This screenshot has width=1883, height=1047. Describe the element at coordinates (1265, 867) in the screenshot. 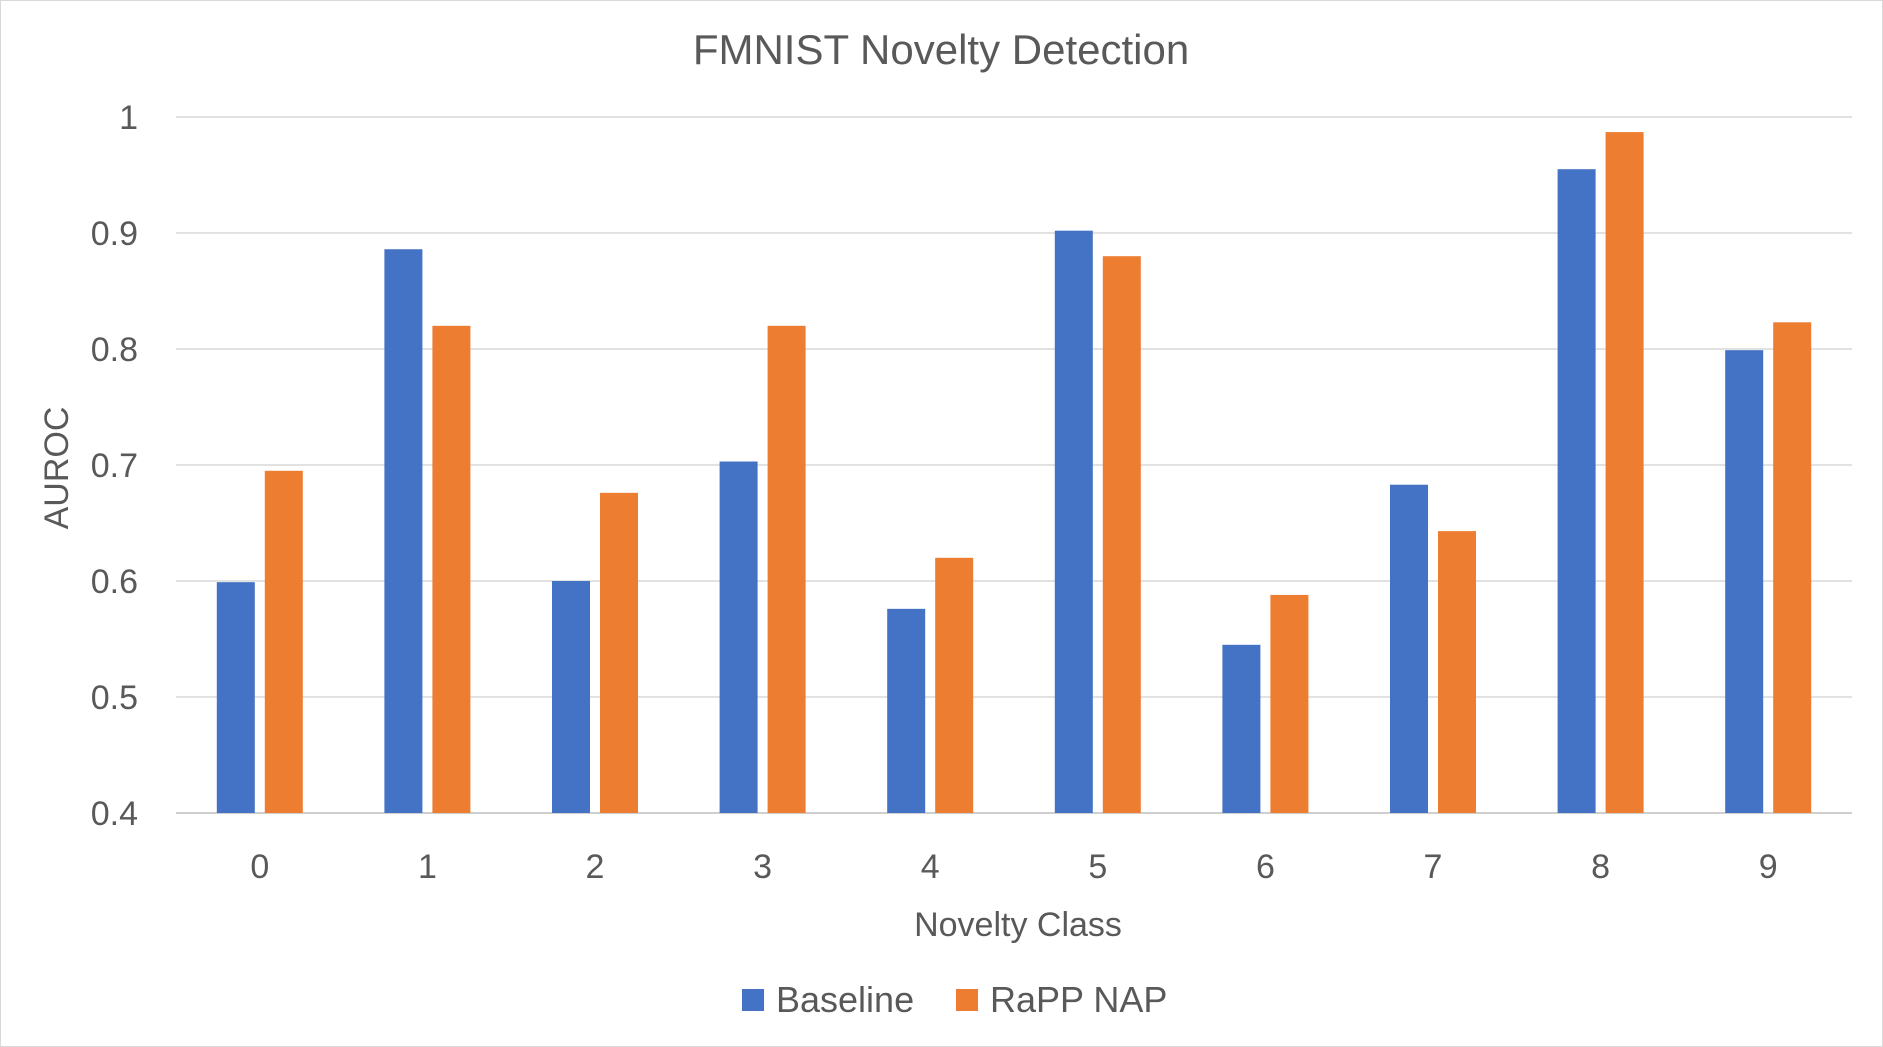

I see `x-tick-label: 6` at that location.